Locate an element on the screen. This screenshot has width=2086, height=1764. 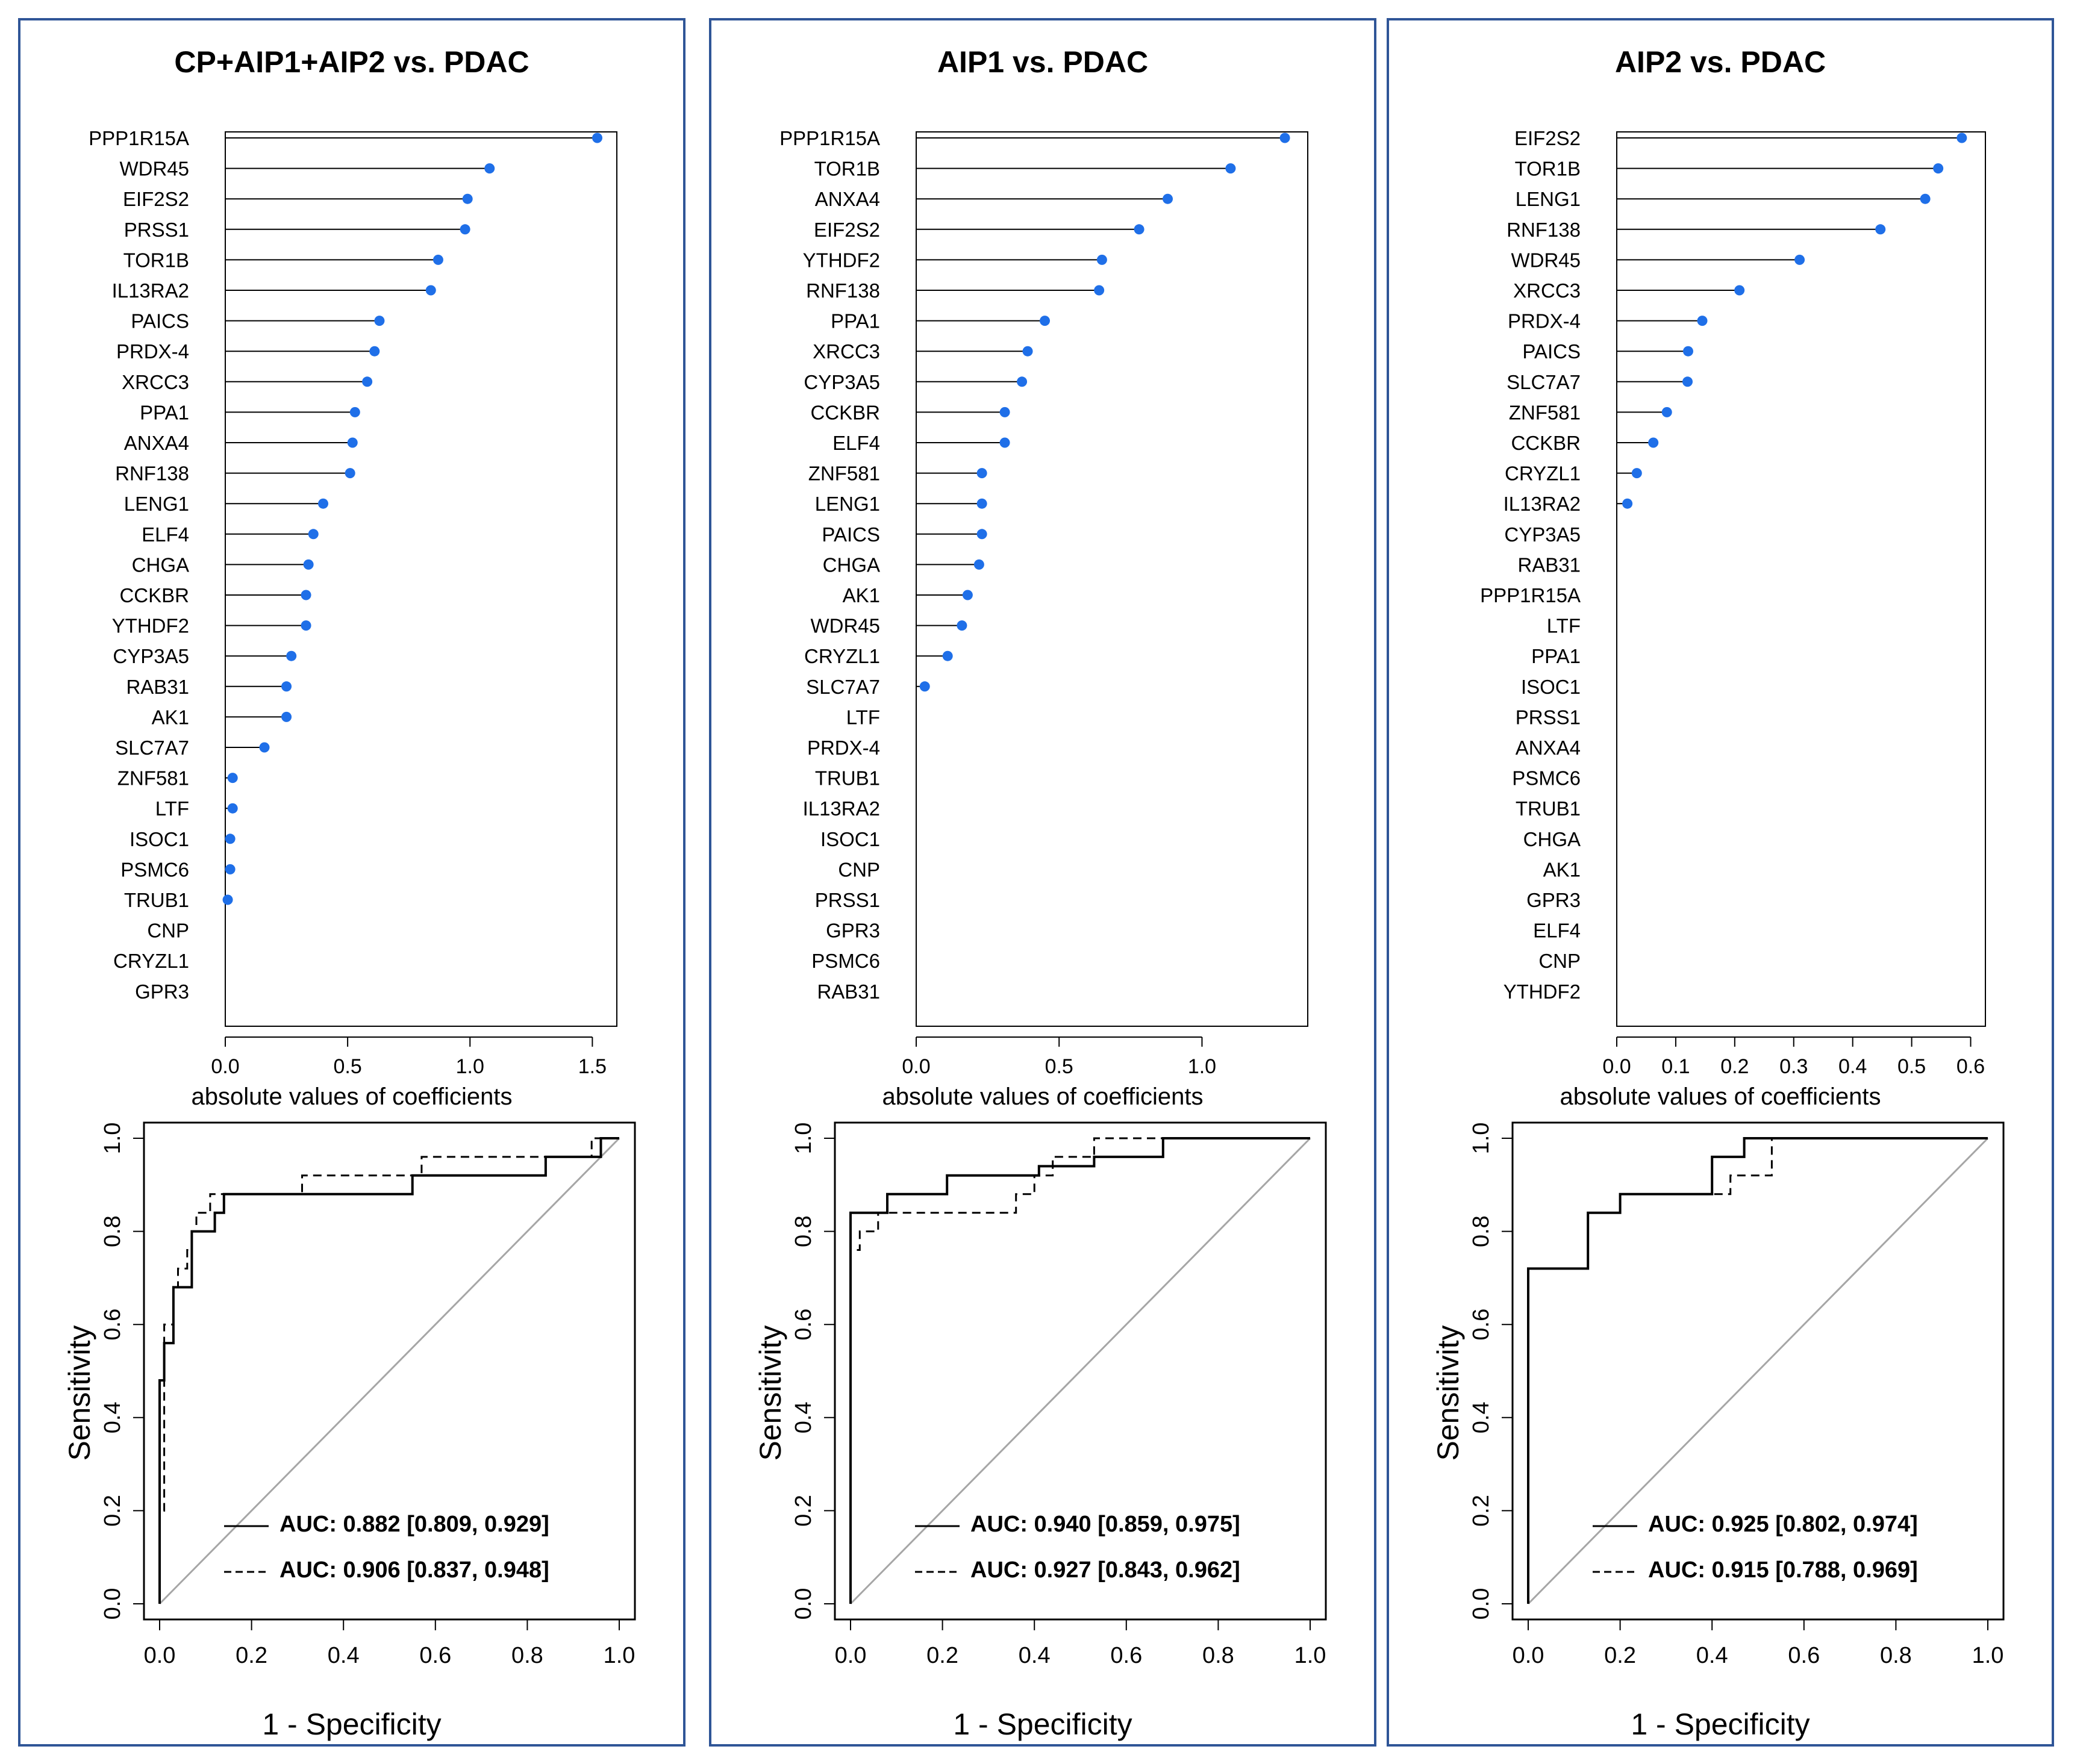
roc-y-axis-label: Sensitivity is located at coordinates (770, 1393).